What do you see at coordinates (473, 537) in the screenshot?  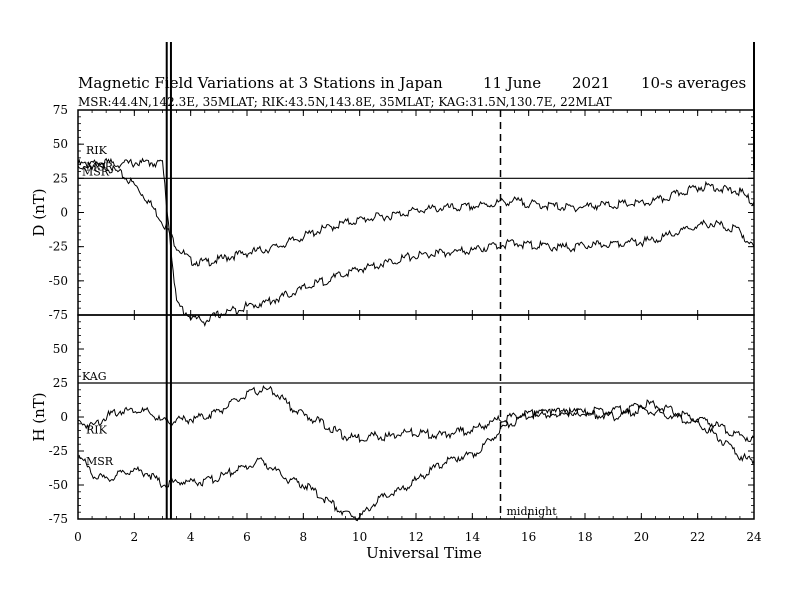 I see `x-tick-label: 14` at bounding box center [473, 537].